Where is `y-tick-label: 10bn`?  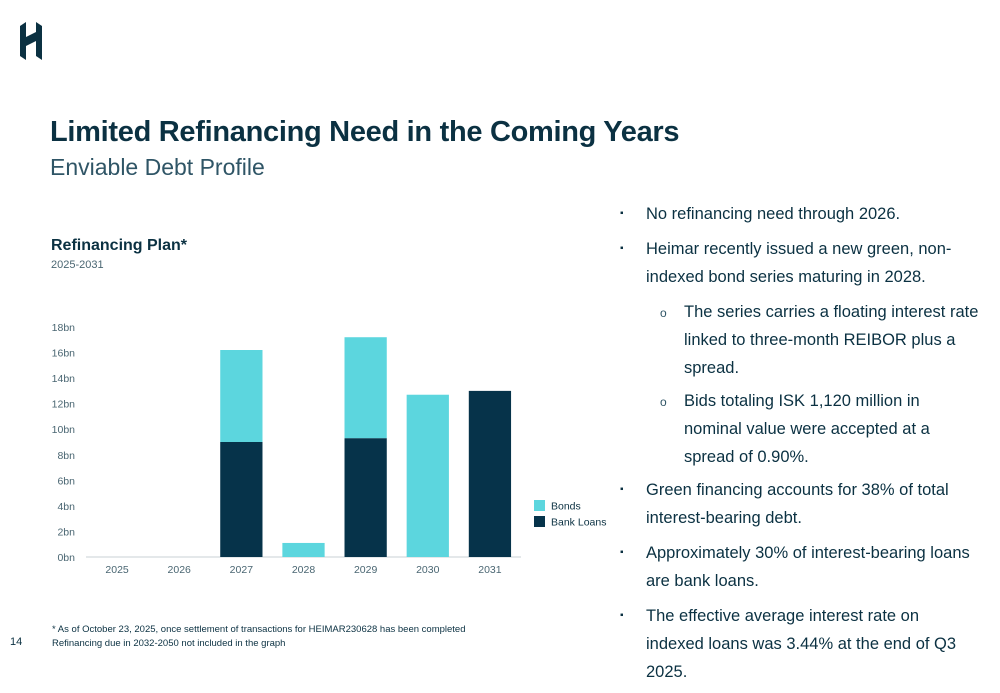 y-tick-label: 10bn is located at coordinates (64, 430).